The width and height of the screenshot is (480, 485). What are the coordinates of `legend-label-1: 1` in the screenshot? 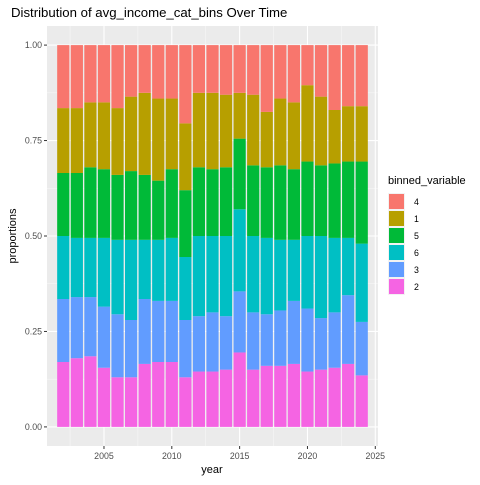 It's located at (416, 219).